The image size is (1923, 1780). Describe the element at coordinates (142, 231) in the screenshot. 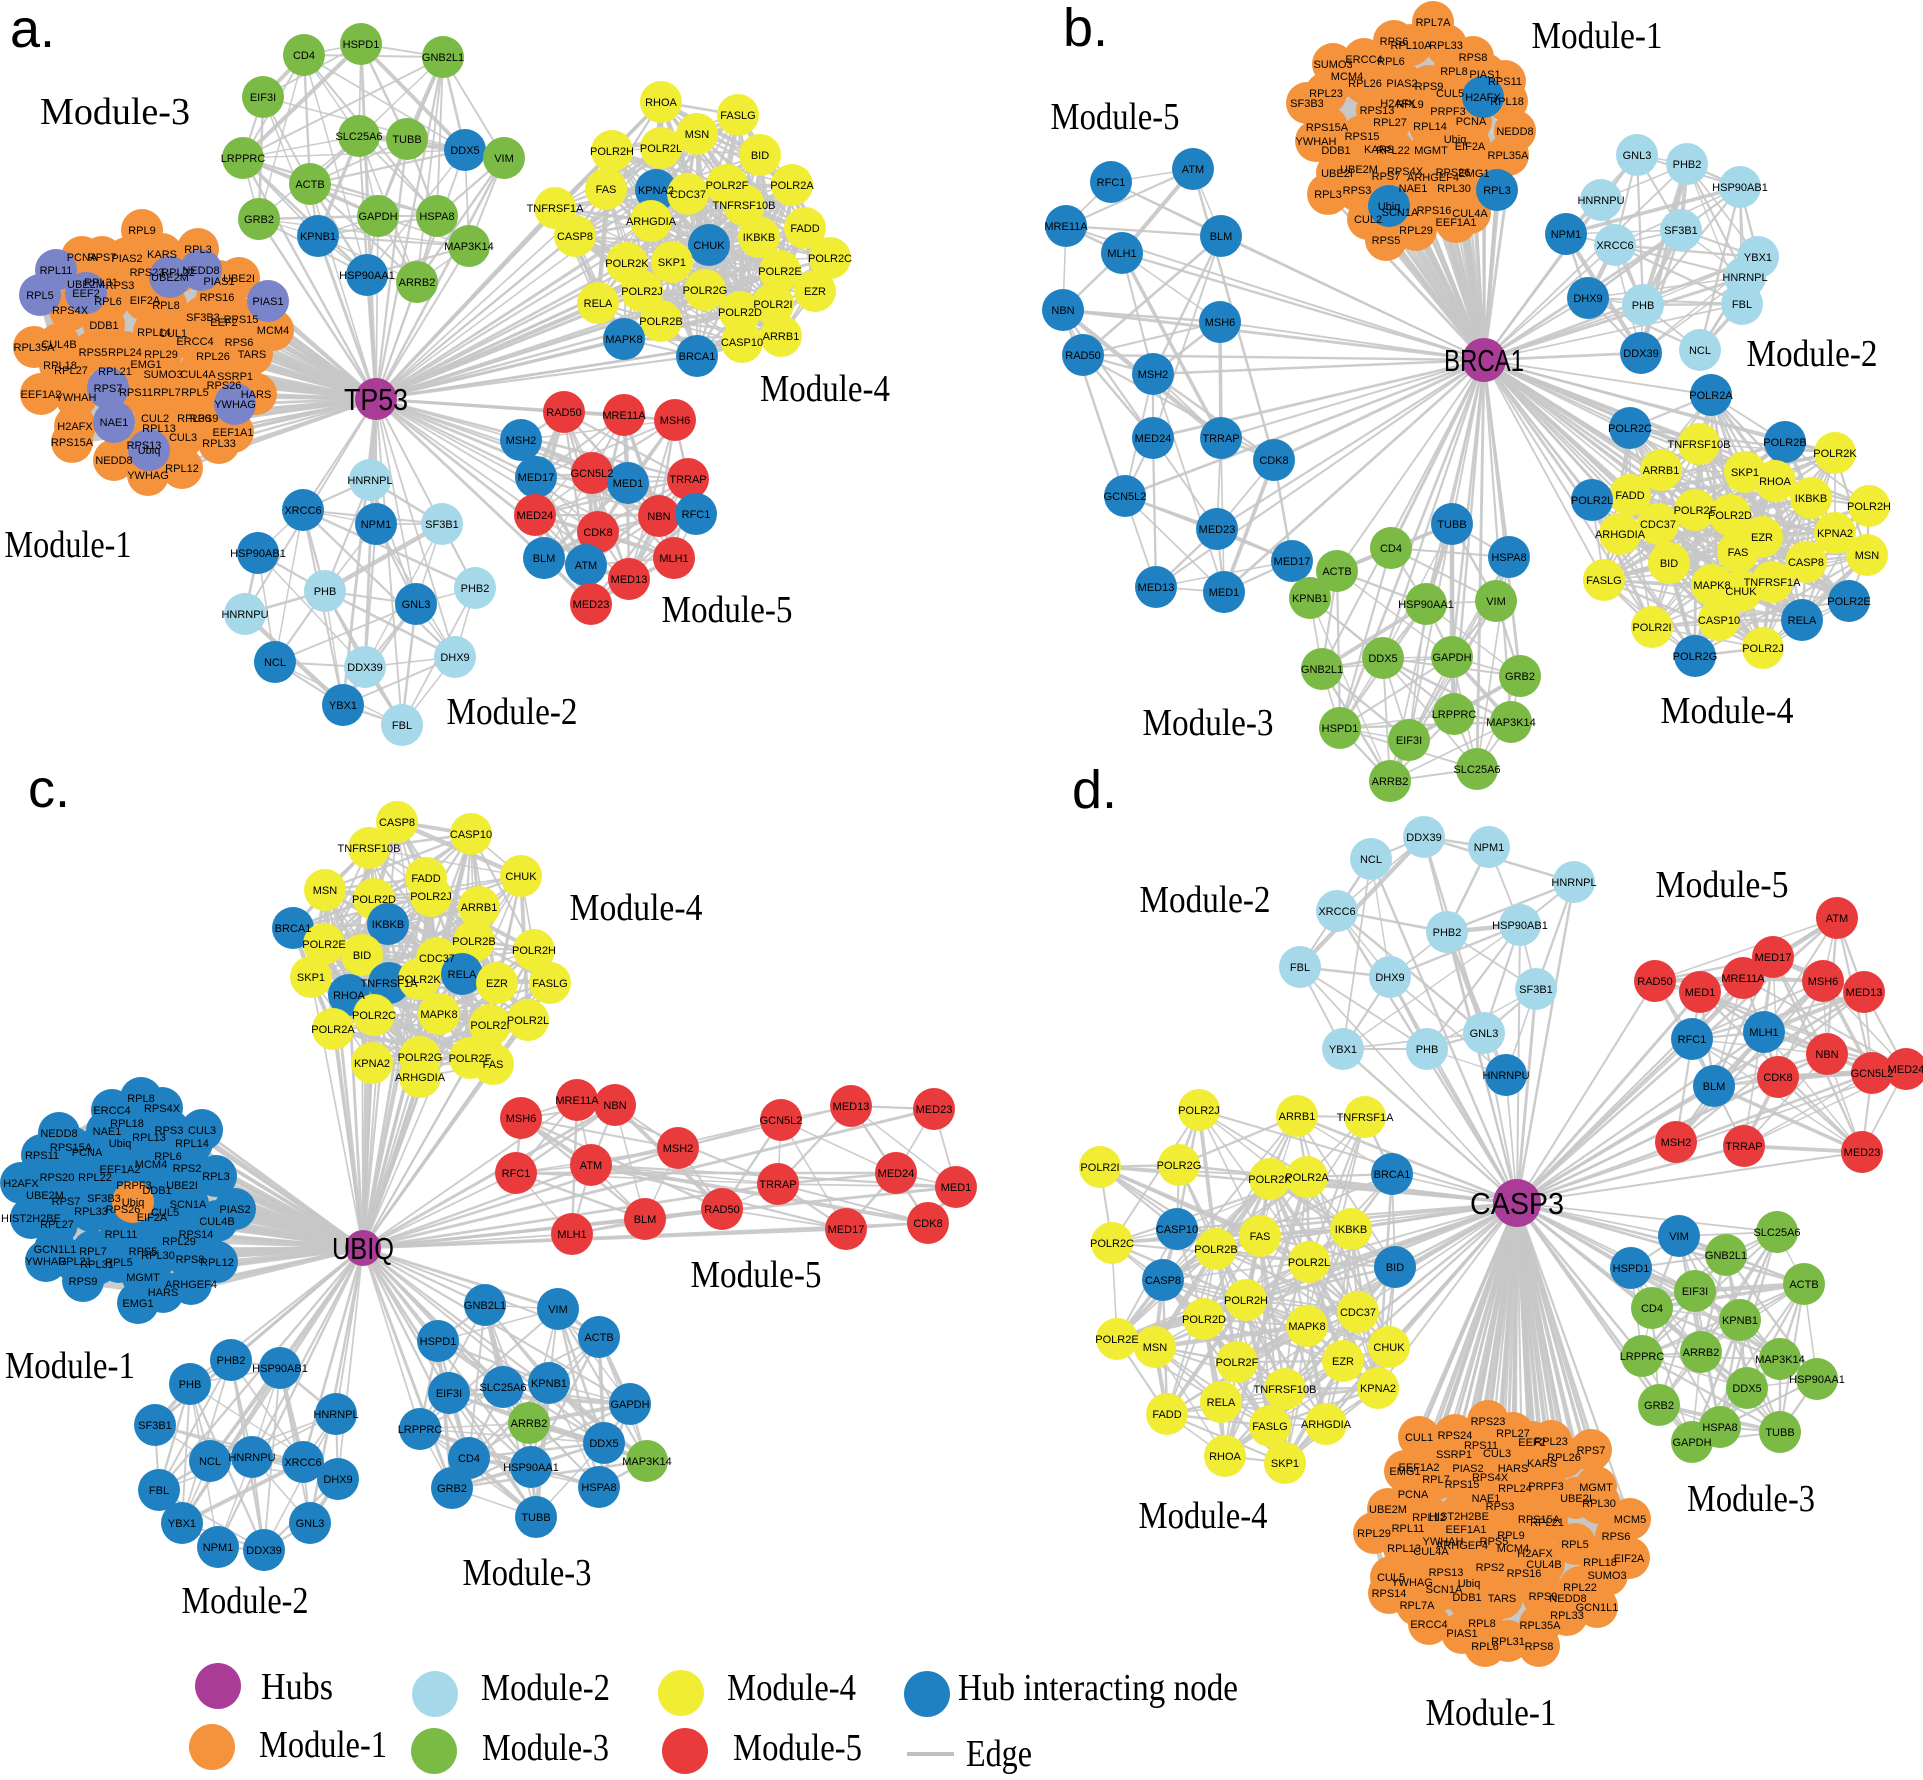

I see `svg-text: RPL9` at that location.